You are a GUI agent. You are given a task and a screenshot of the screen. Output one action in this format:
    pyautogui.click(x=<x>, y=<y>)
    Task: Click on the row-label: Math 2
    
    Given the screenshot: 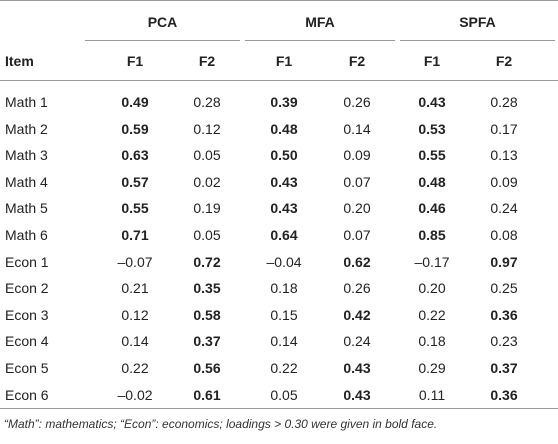 What is the action you would take?
    pyautogui.click(x=26, y=128)
    